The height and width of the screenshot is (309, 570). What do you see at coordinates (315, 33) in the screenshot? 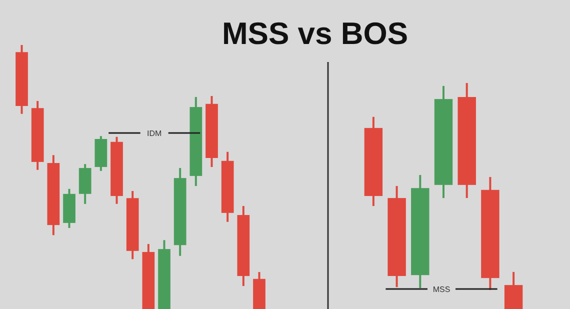
I see `chart-title: MSS vs BOS` at bounding box center [315, 33].